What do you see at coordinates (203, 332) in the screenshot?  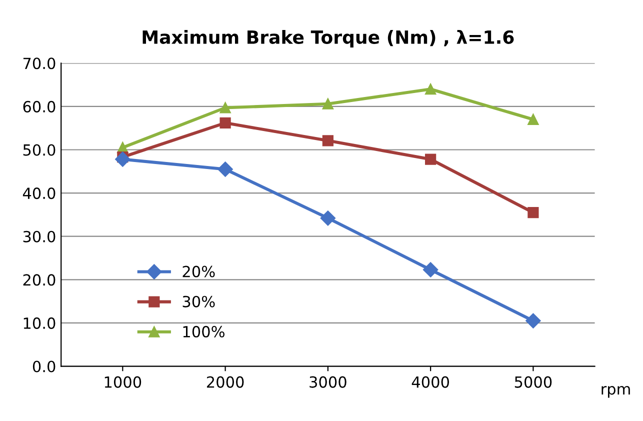 I see `legend-label: 100%` at bounding box center [203, 332].